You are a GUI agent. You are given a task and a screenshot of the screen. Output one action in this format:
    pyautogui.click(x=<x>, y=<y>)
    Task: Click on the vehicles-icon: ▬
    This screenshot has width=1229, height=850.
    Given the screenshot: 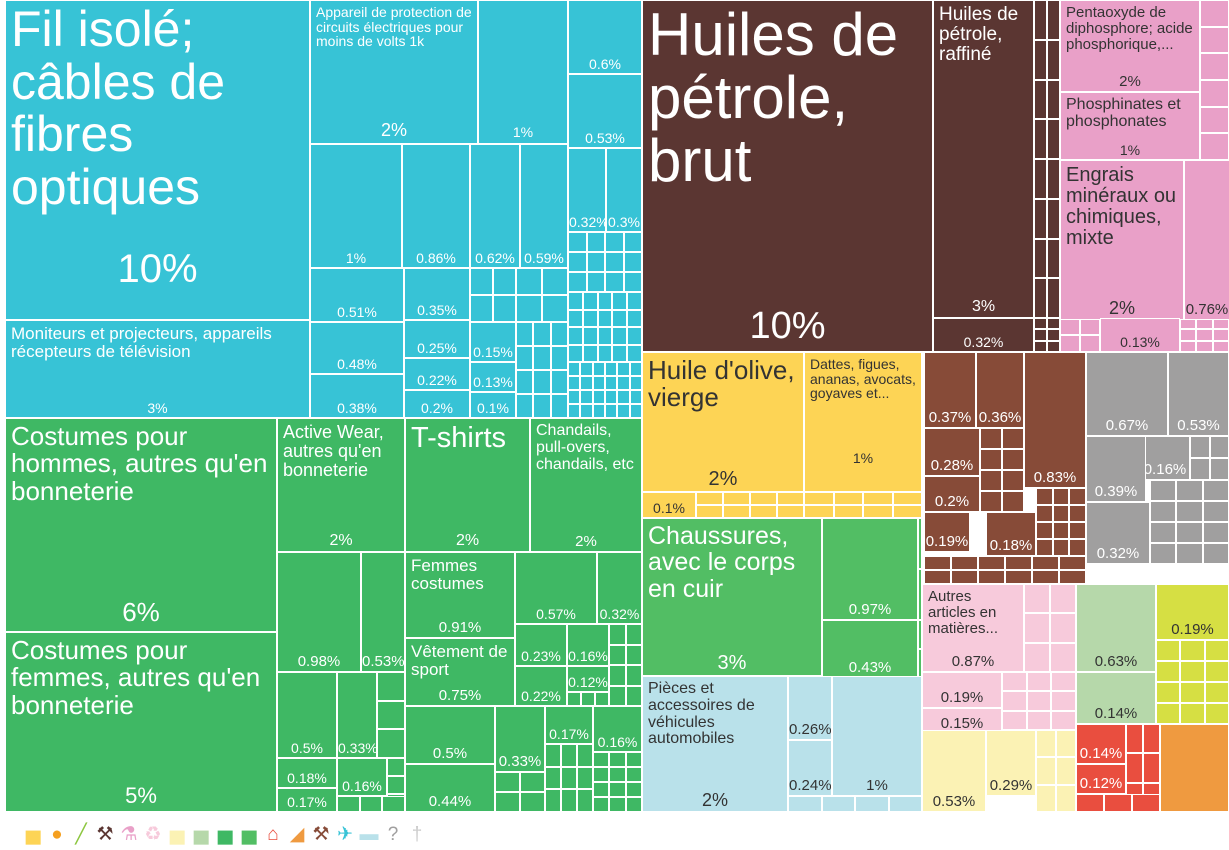 What is the action you would take?
    pyautogui.click(x=369, y=834)
    